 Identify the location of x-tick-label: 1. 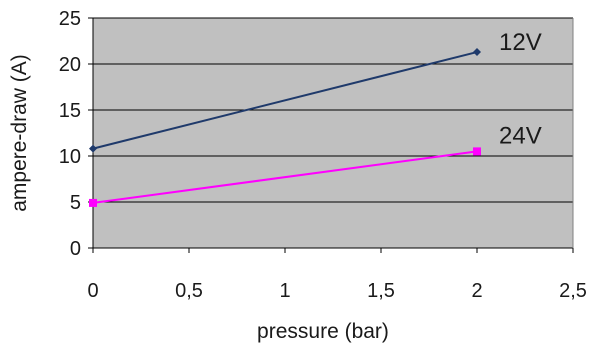
(284, 291).